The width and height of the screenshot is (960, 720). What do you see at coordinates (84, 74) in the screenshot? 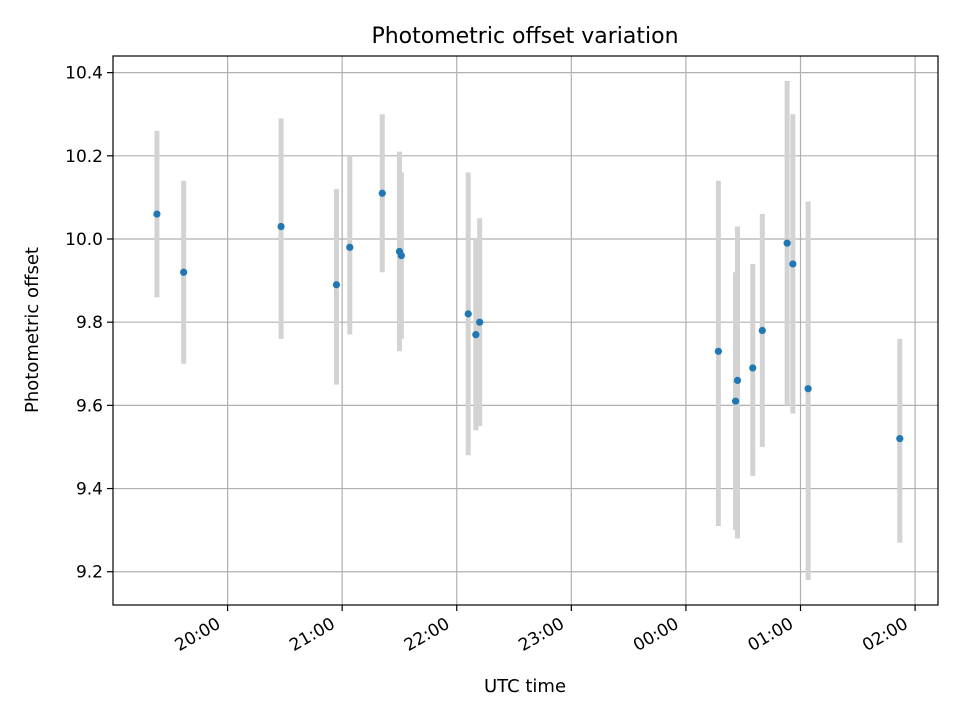
I see `y-tick-label: 10.4` at bounding box center [84, 74].